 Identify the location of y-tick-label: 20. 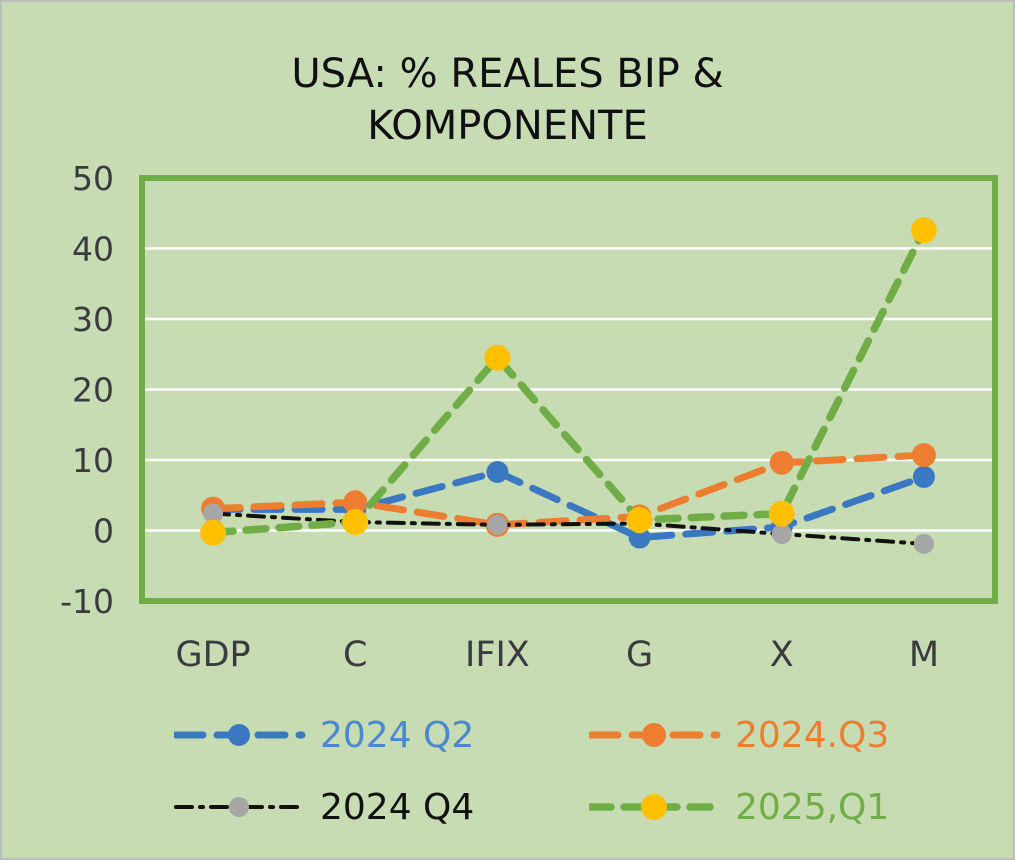
(93, 390).